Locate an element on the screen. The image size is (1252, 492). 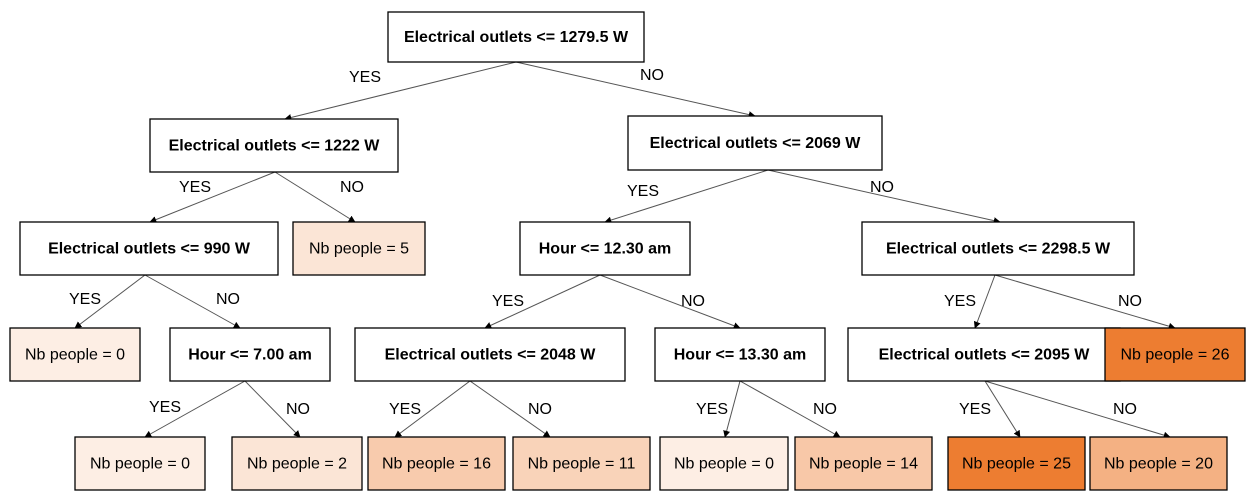
leaf-label: Nb people = 5 is located at coordinates (359, 249).